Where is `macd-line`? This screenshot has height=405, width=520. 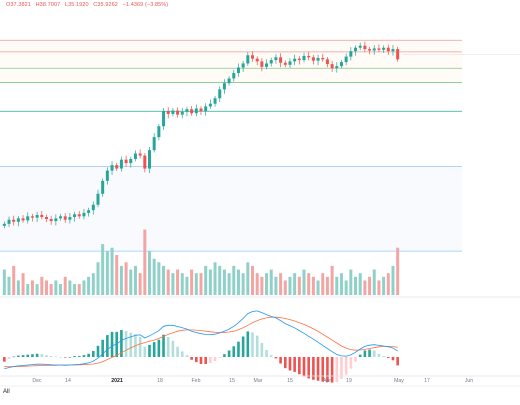 macd-line is located at coordinates (201, 339).